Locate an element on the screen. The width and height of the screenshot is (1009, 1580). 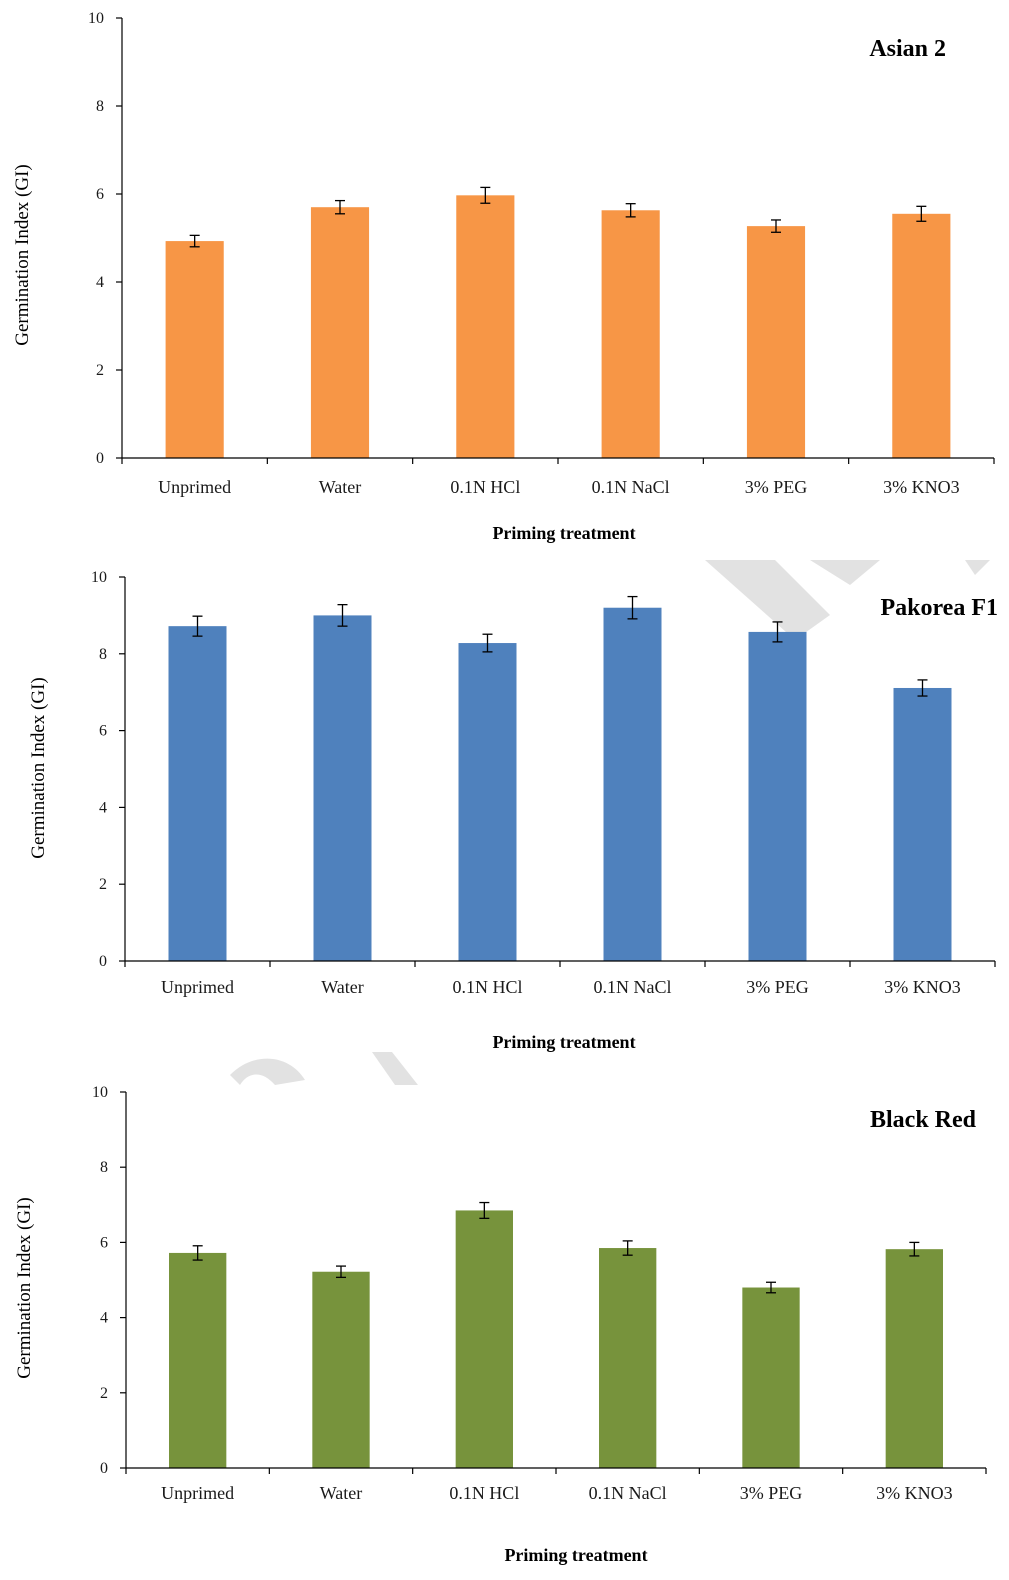
chart-3-xlabel: Priming treatment is located at coordinates (575, 1555).